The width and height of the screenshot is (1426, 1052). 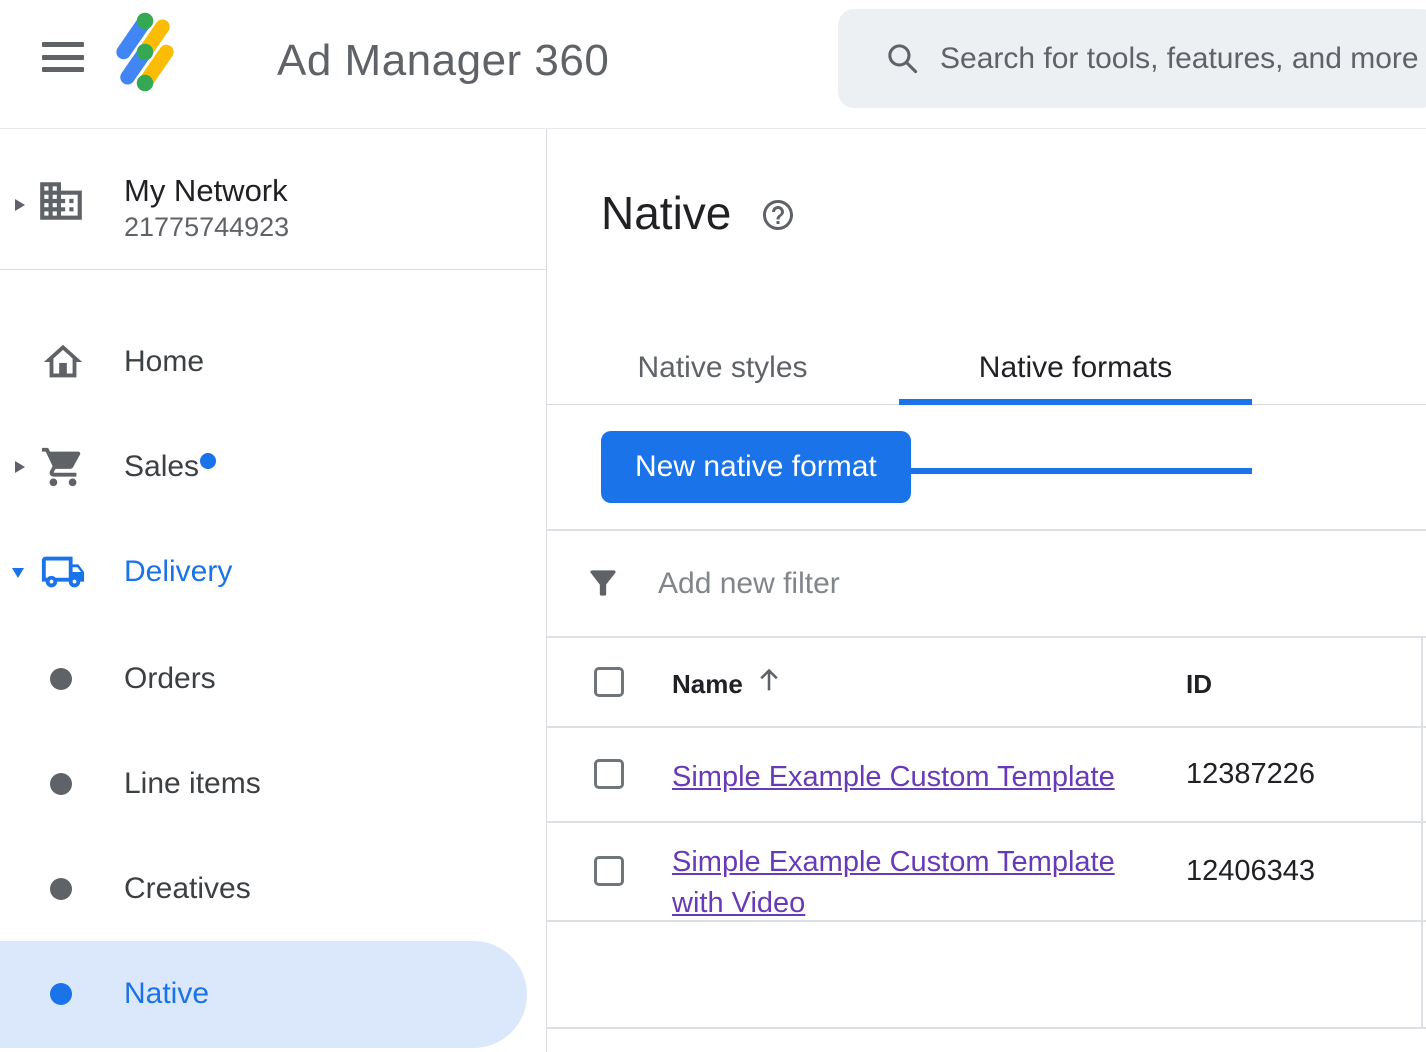 What do you see at coordinates (18, 573) in the screenshot?
I see `chevron-down-icon` at bounding box center [18, 573].